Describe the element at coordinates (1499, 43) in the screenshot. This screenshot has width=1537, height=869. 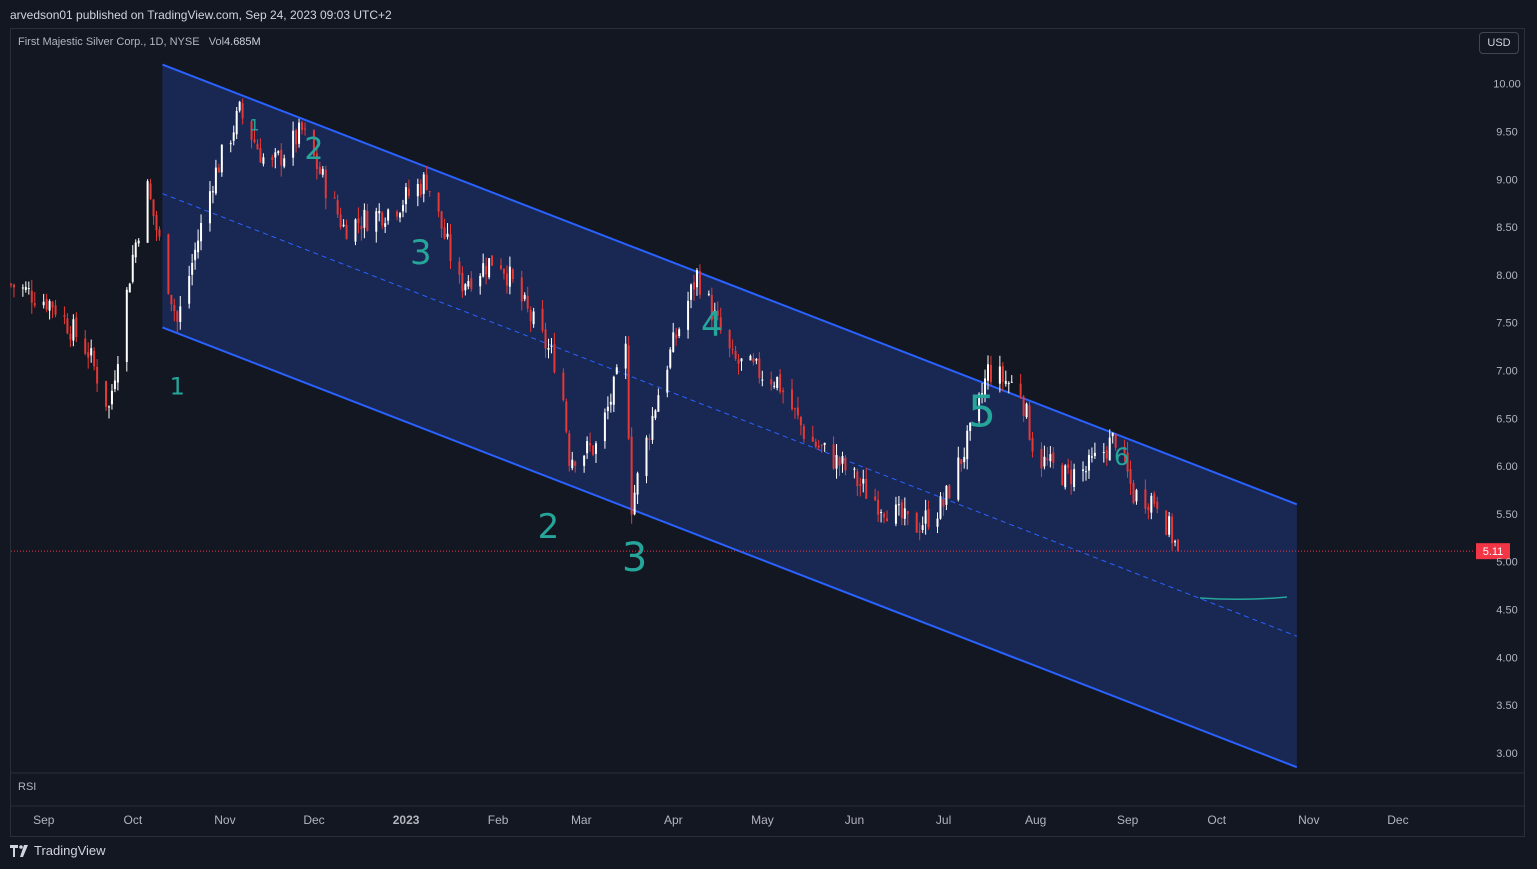
I see `currency-button: USD` at that location.